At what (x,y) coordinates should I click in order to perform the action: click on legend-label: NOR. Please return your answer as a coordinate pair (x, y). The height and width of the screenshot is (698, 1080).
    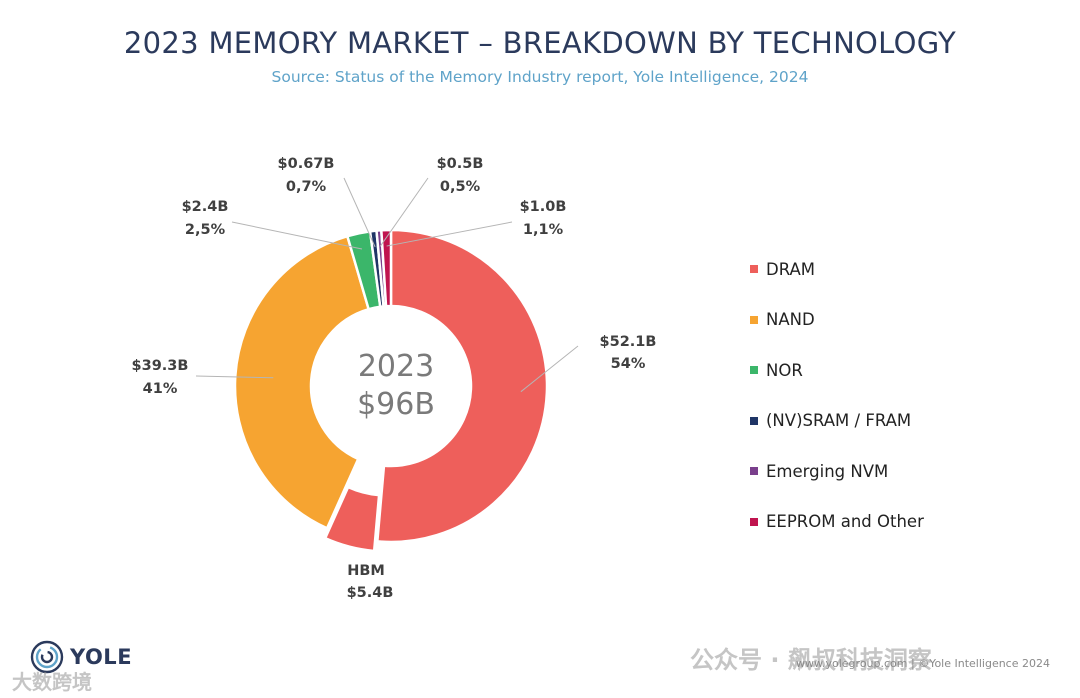
    Looking at the image, I should click on (784, 370).